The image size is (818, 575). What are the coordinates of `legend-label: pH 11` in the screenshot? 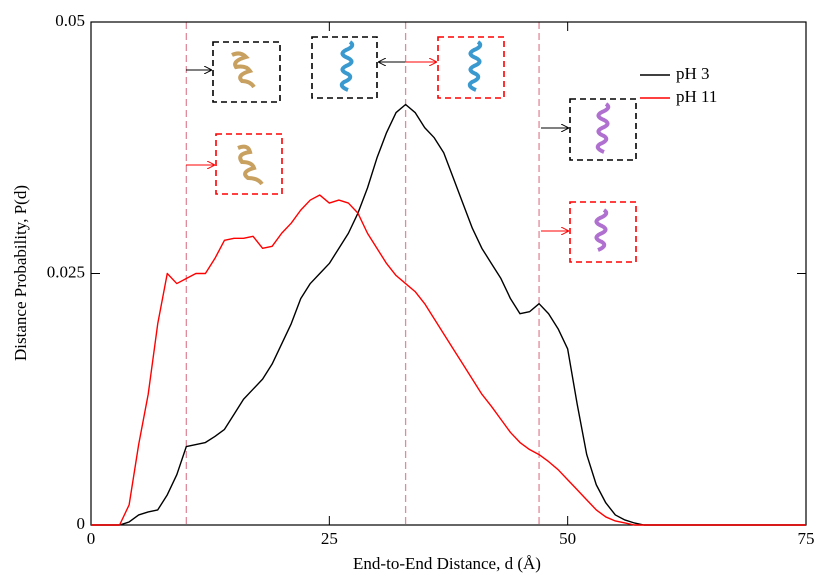 It's located at (696, 96).